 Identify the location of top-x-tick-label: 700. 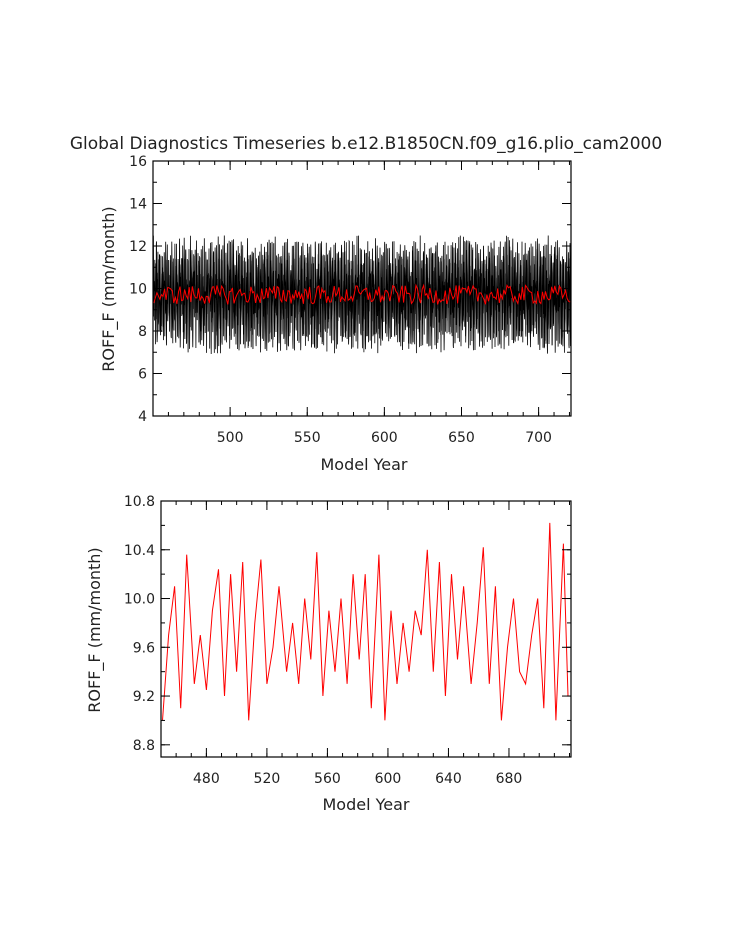
(538, 438).